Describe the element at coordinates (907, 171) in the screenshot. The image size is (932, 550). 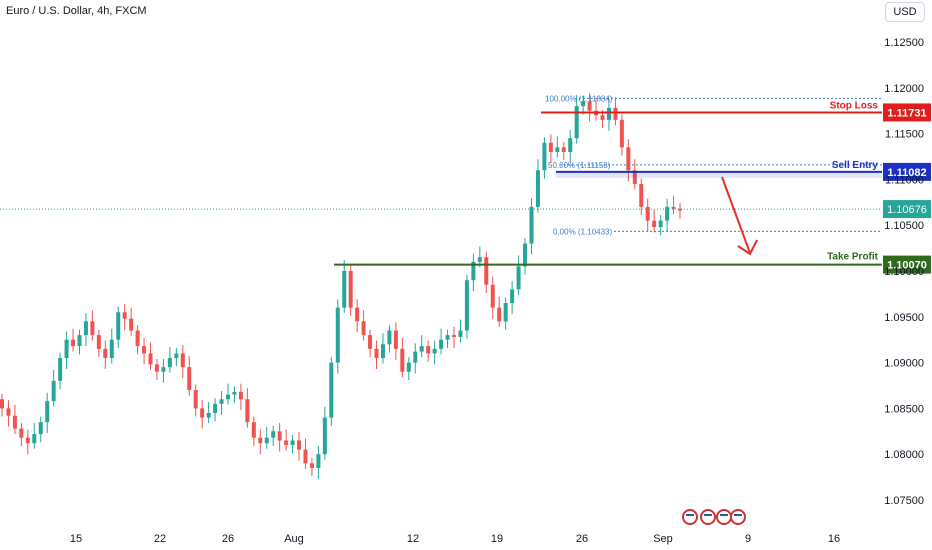
I see `sell-entry-price-tag` at that location.